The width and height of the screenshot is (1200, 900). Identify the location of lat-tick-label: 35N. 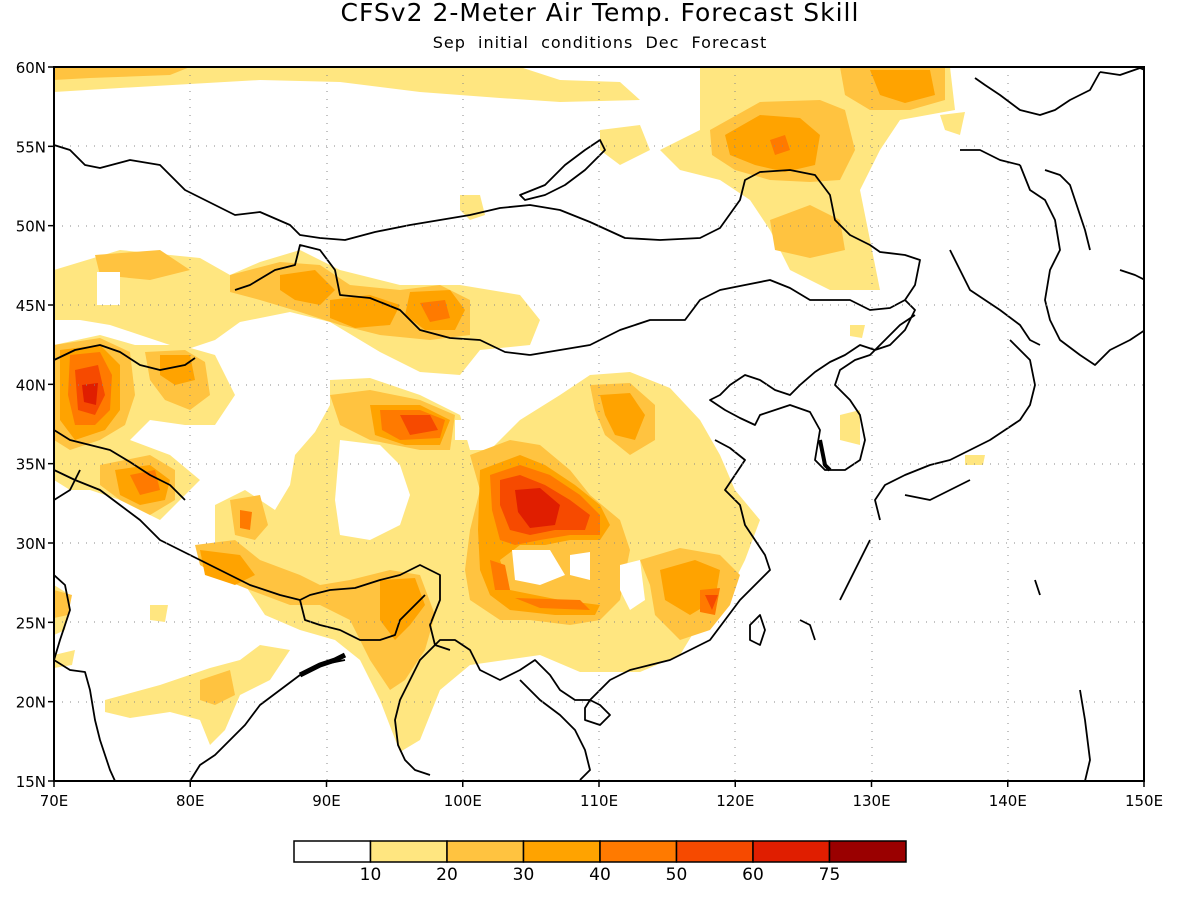
(31, 465).